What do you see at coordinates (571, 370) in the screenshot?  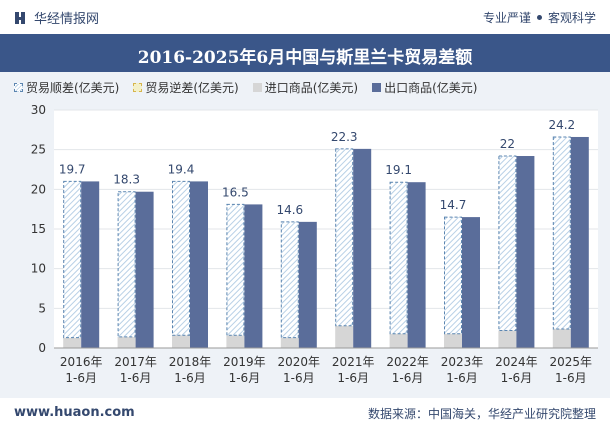 I see `x-tick-label: 2025年 1-6月` at bounding box center [571, 370].